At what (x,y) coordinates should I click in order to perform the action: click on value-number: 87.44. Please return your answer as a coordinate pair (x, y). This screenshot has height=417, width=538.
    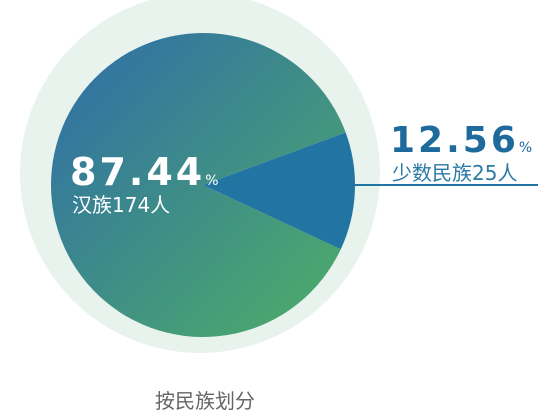
    Looking at the image, I should click on (137, 172).